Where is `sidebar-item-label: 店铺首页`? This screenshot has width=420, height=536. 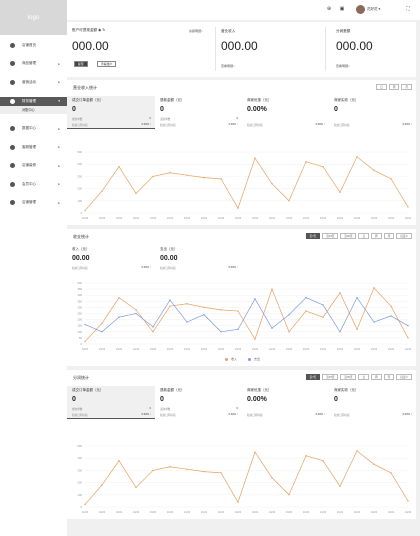 sidebar-item-label: 店铺首页 is located at coordinates (29, 44).